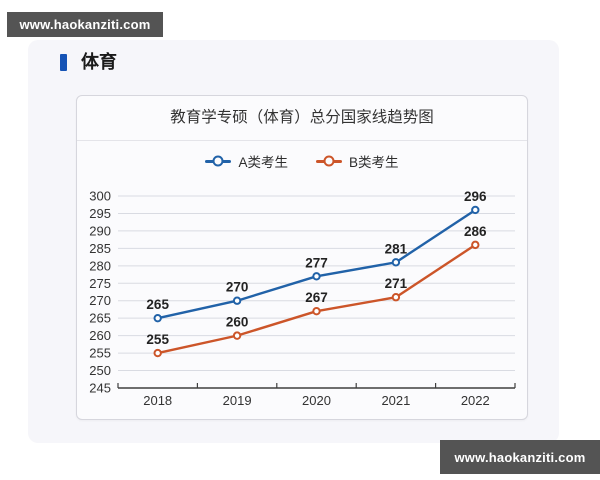 The width and height of the screenshot is (600, 480). Describe the element at coordinates (302, 161) in the screenshot. I see `chart-legend: A类考生 B类考生` at that location.